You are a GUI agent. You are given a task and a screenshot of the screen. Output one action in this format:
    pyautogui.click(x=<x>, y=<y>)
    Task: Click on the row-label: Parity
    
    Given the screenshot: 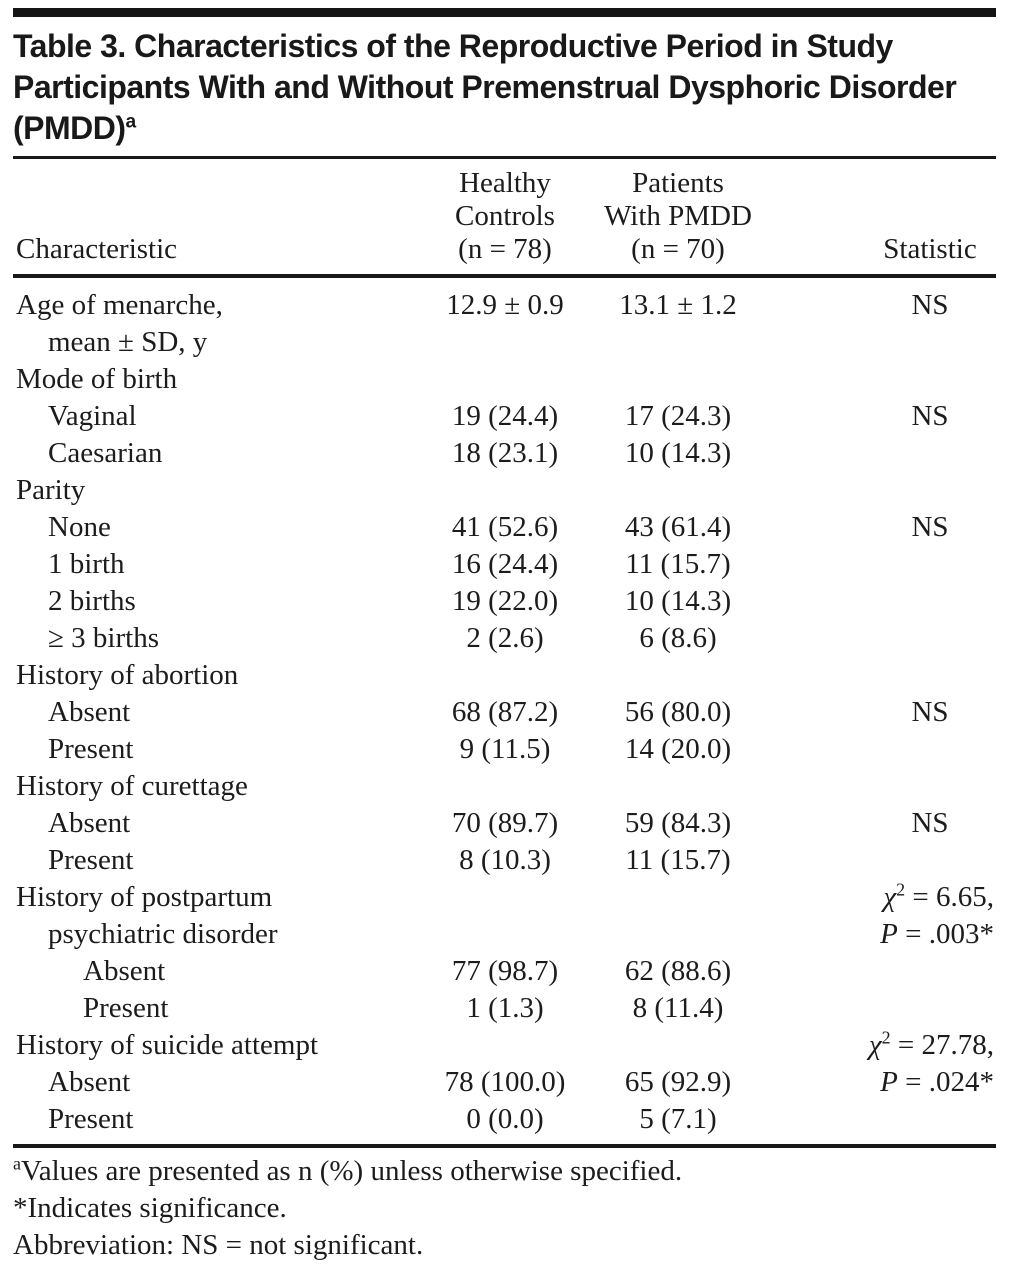 What is the action you would take?
    pyautogui.click(x=51, y=490)
    